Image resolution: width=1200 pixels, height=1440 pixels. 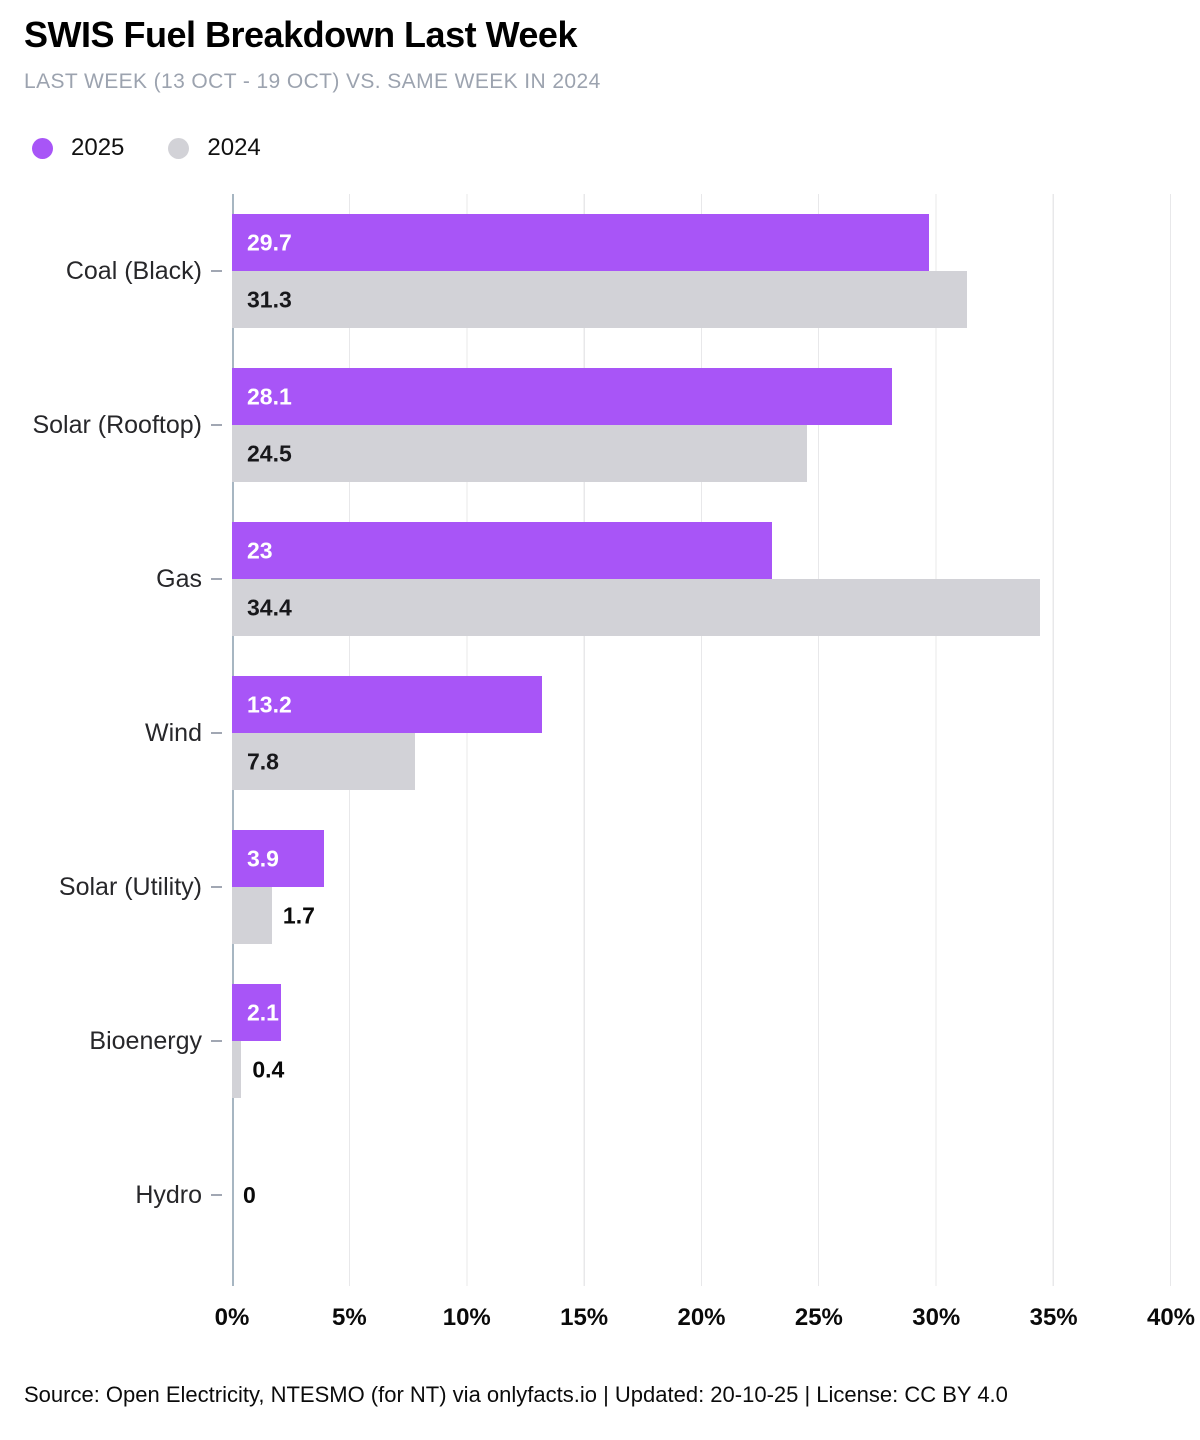 I want to click on legend-item-2025: 2025, so click(x=78, y=148).